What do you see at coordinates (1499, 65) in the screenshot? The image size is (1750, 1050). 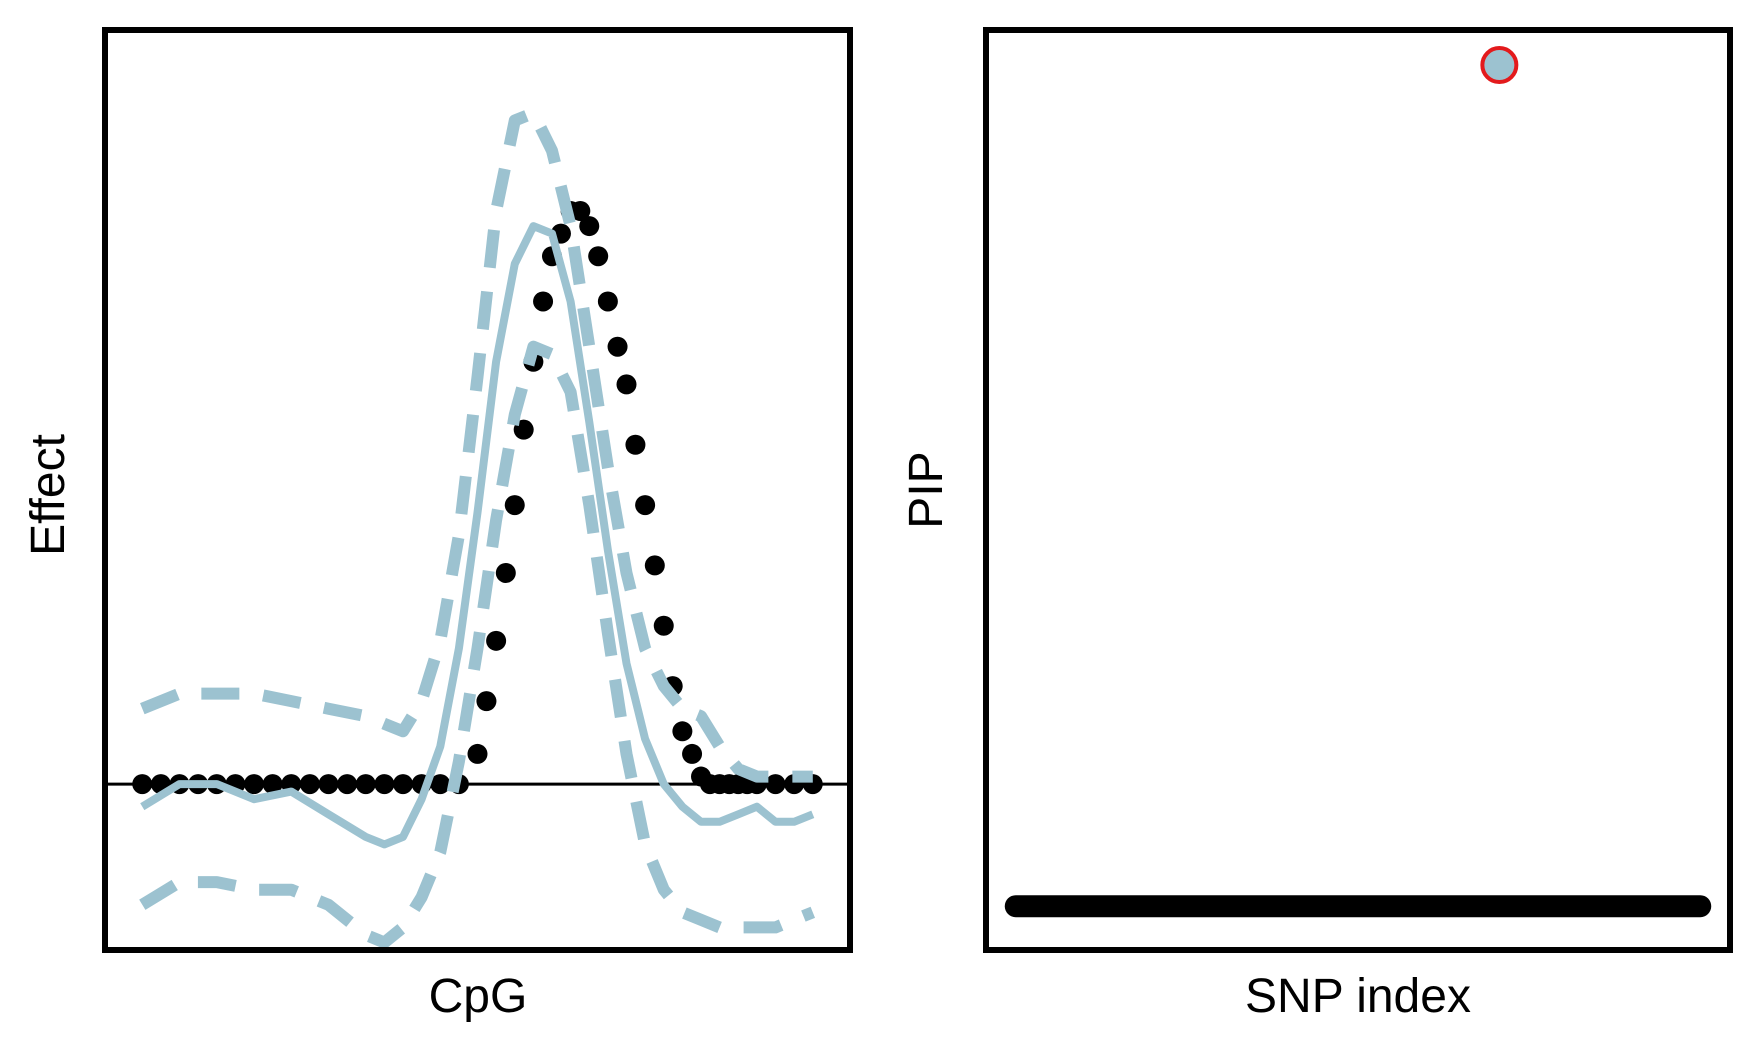 I see `high-pip-snp-point` at bounding box center [1499, 65].